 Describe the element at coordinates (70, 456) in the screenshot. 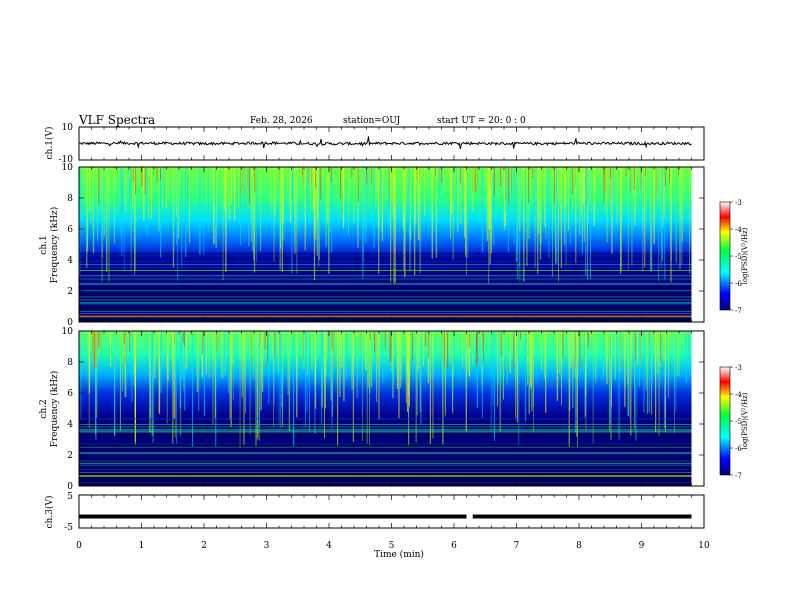

I see `ch2-freq-tick-label: 2` at that location.